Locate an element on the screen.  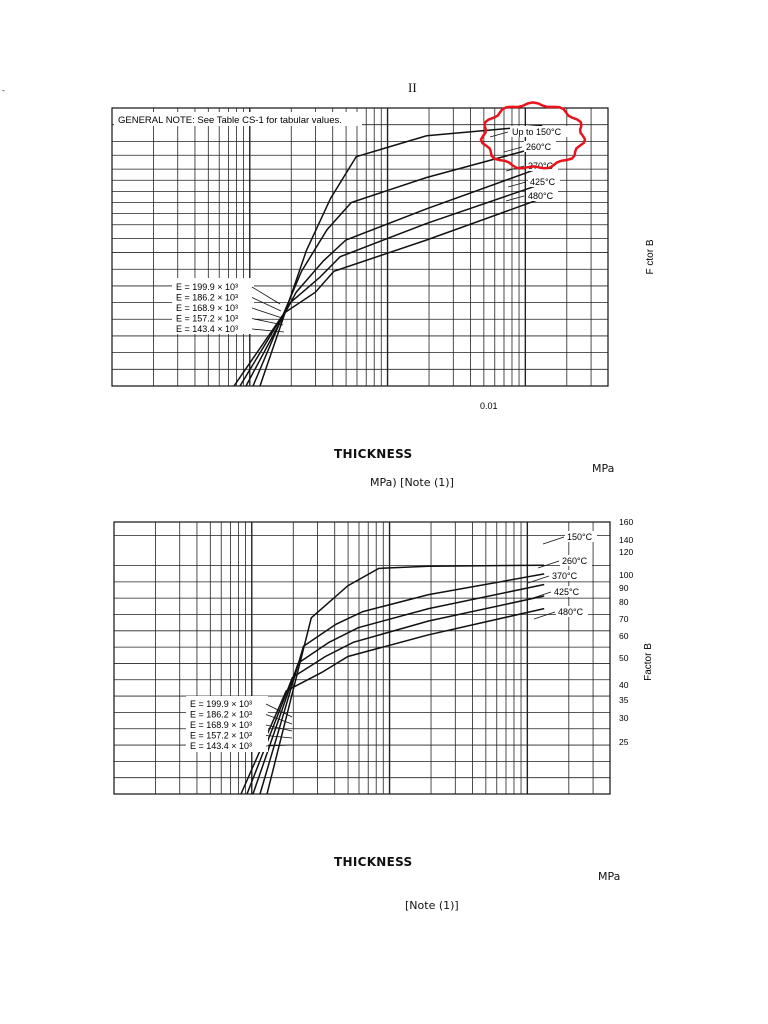
general-note-bg is located at coordinates (238, 119).